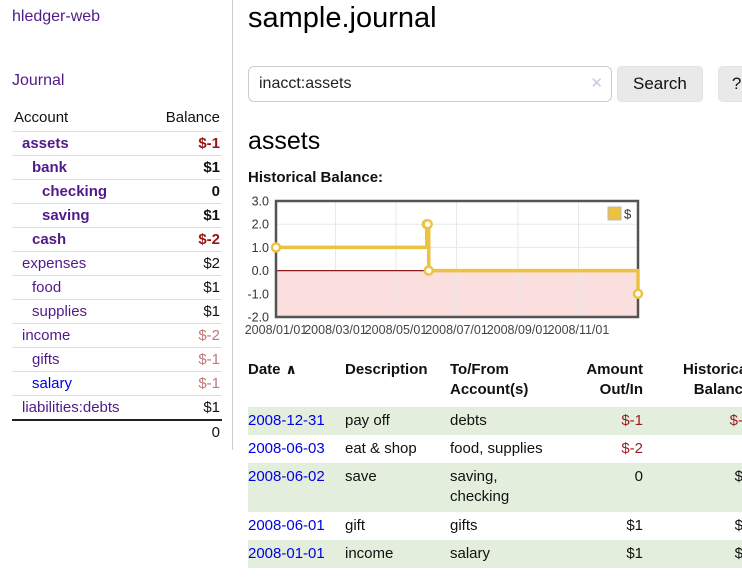 This screenshot has width=742, height=582. Describe the element at coordinates (367, 420) in the screenshot. I see `transaction-description: pay off` at that location.